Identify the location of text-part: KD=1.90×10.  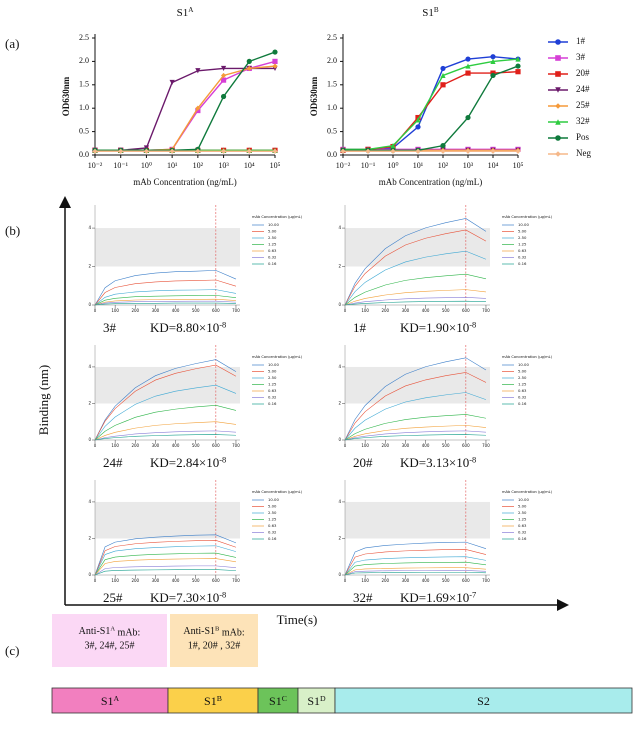
(434, 327).